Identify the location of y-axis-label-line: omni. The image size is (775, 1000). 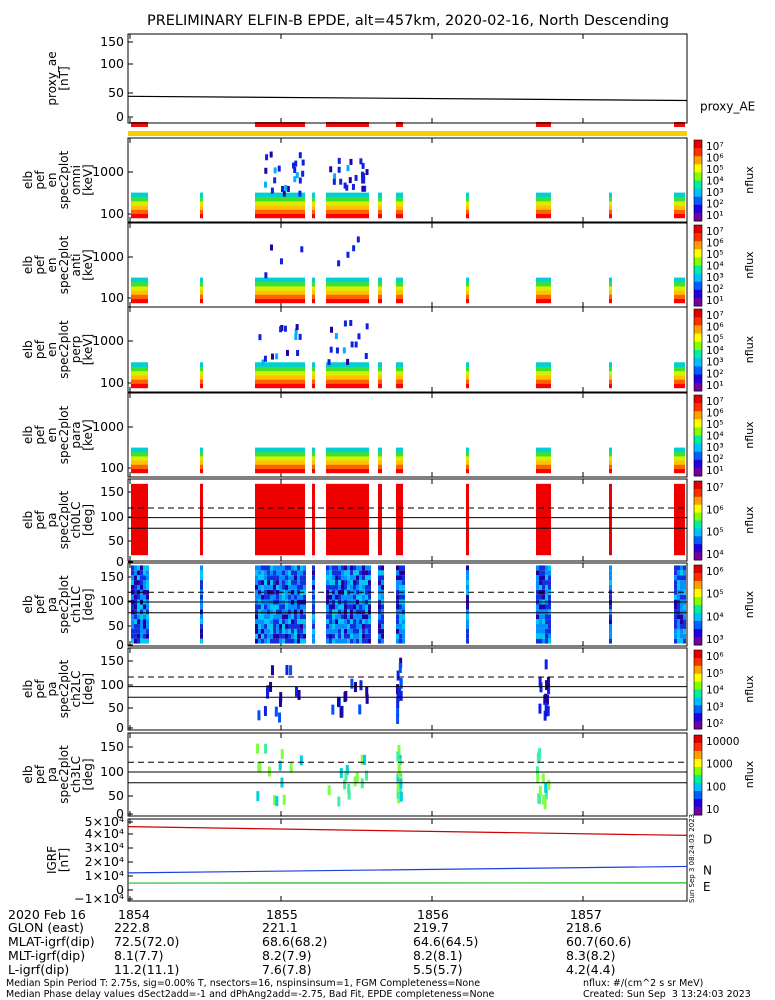
(76, 180).